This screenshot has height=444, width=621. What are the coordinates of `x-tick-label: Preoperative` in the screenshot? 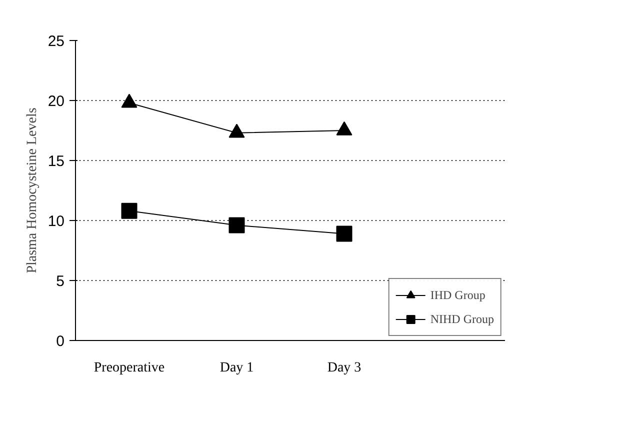 It's located at (129, 368).